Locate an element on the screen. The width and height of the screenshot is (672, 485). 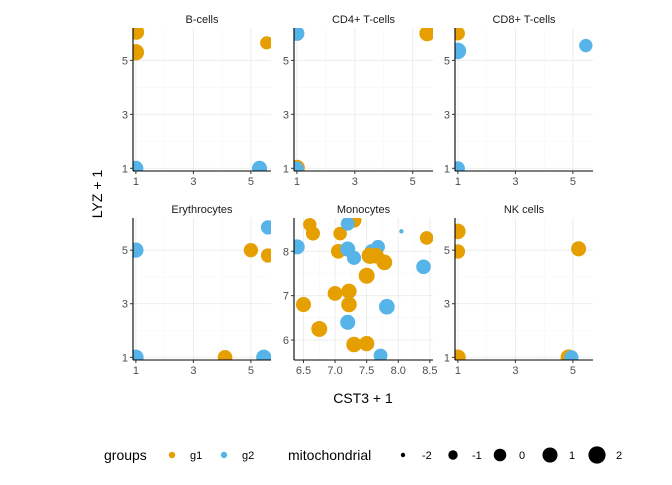
x-tick-label: 8.0 is located at coordinates (398, 371).